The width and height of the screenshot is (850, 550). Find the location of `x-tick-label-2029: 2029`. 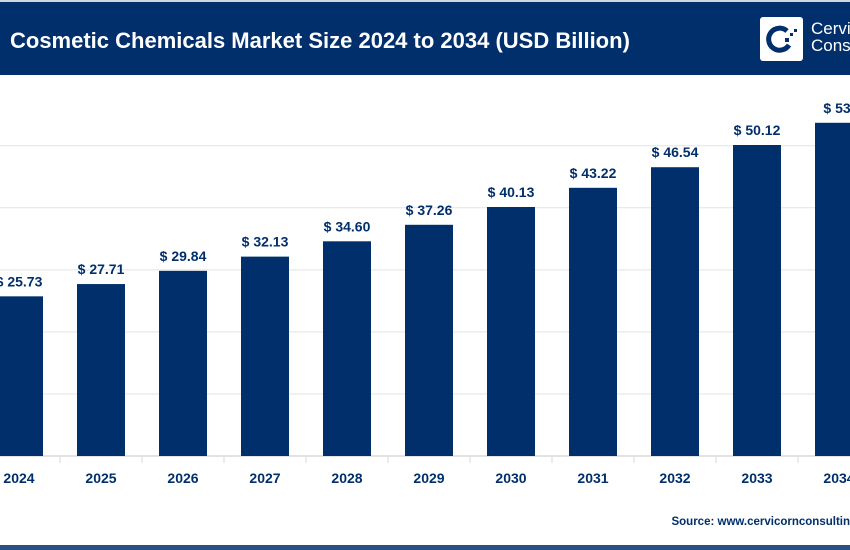

x-tick-label-2029: 2029 is located at coordinates (428, 478).